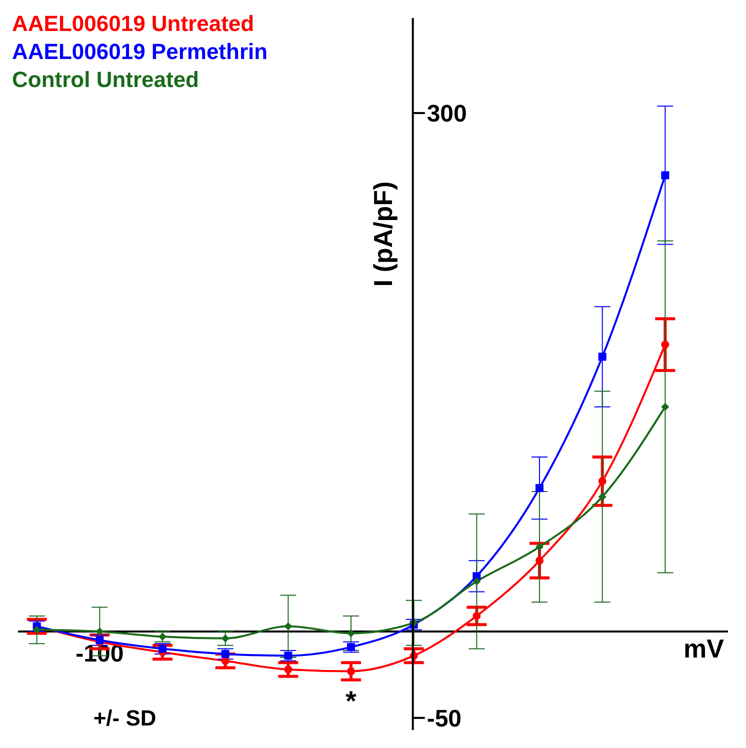  Describe the element at coordinates (134, 24) in the screenshot. I see `text: AAEL006019 Untreated` at that location.